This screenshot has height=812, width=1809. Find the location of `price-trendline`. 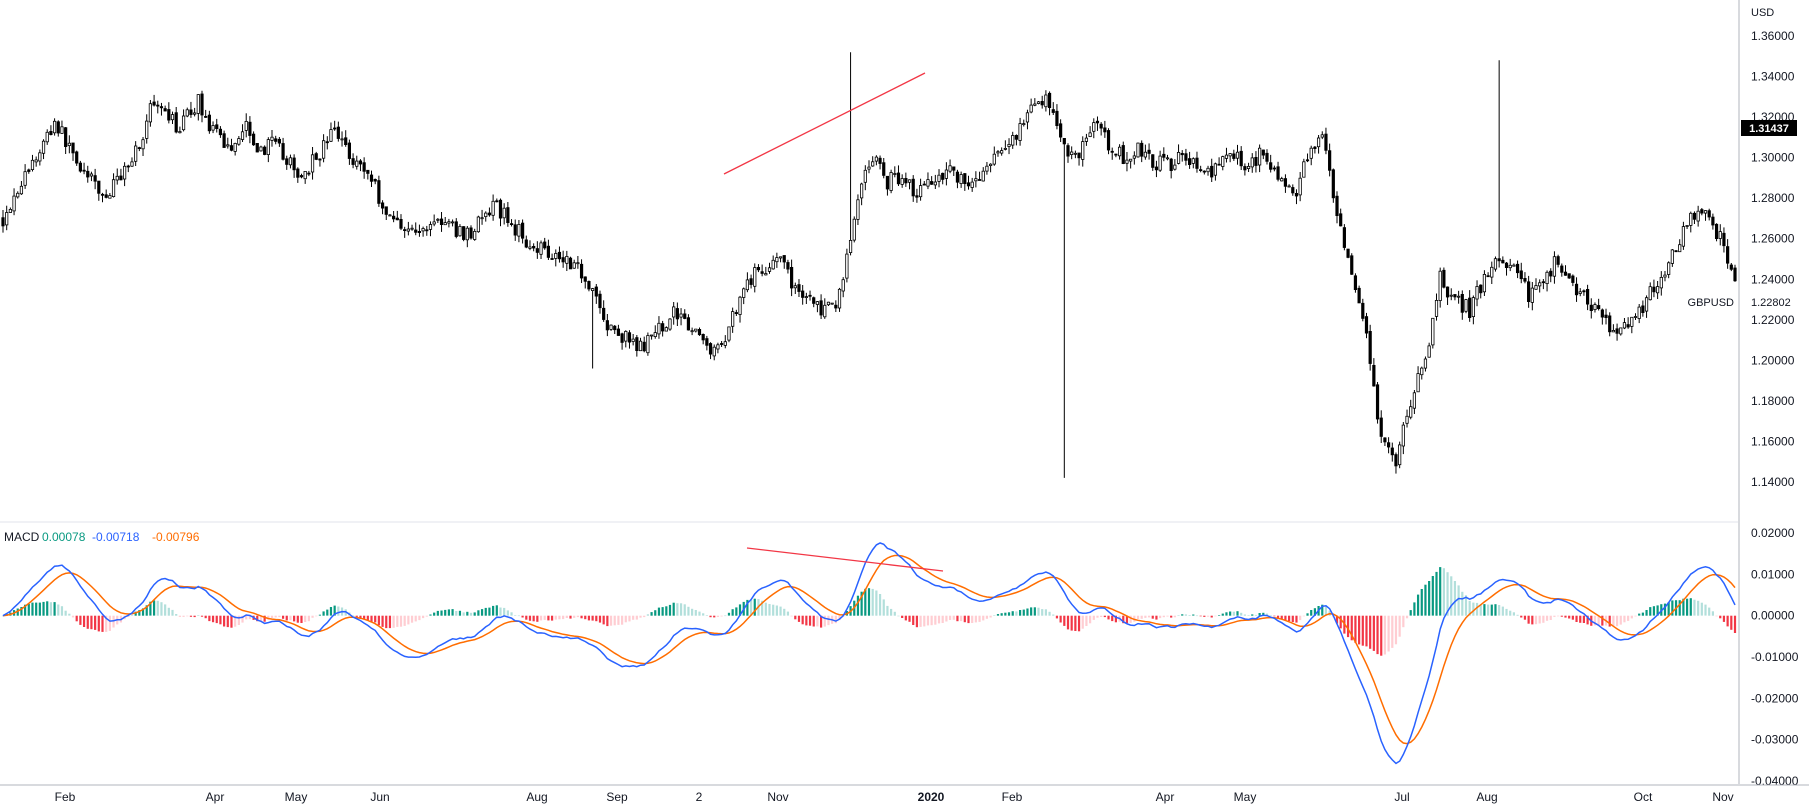

price-trendline is located at coordinates (824, 123).